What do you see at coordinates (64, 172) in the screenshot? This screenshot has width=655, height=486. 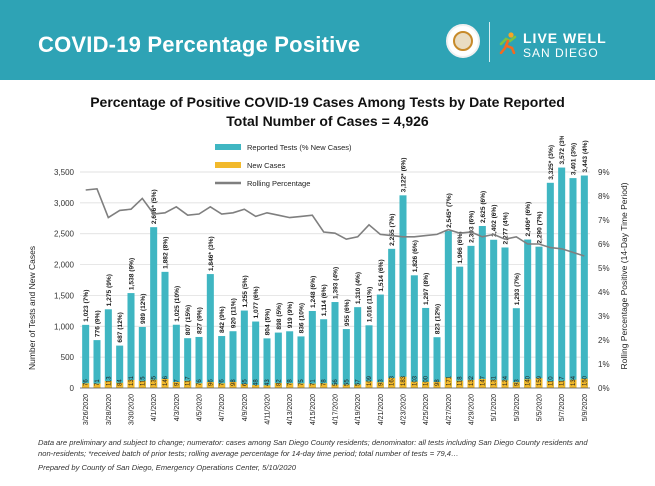 I see `y-tick-label: 3,500` at bounding box center [64, 172].